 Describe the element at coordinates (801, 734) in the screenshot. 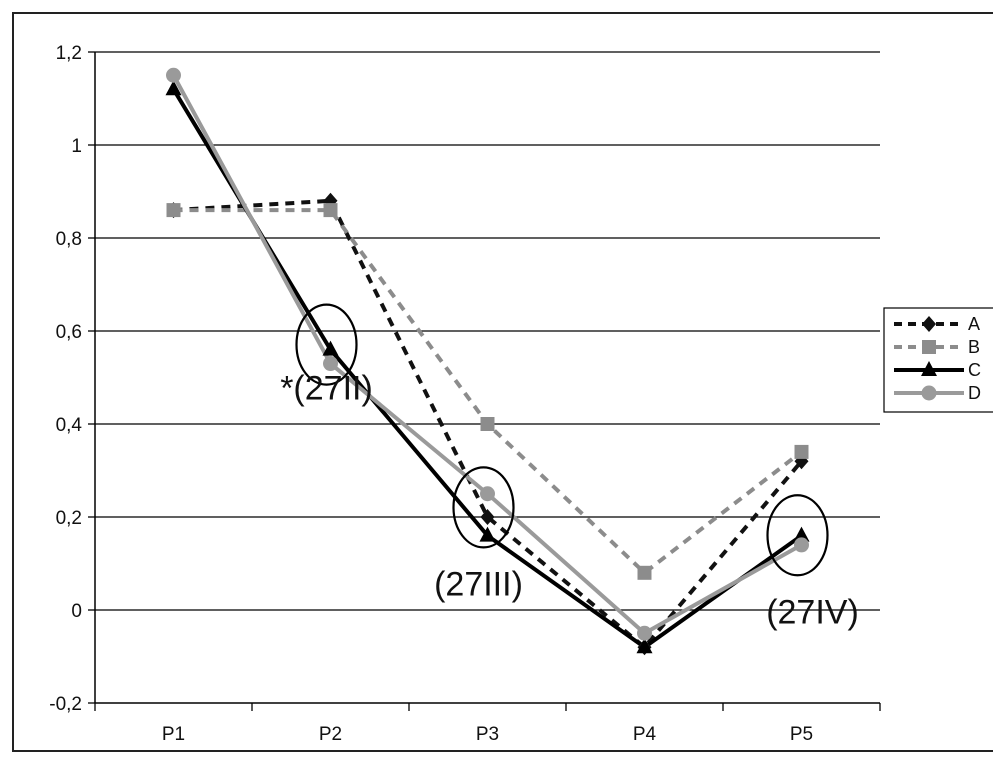

I see `x-tick-label: P5` at that location.